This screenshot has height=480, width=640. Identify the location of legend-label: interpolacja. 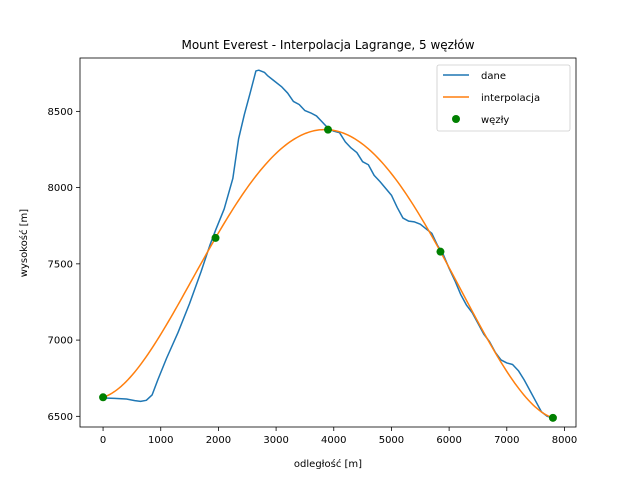
(510, 98).